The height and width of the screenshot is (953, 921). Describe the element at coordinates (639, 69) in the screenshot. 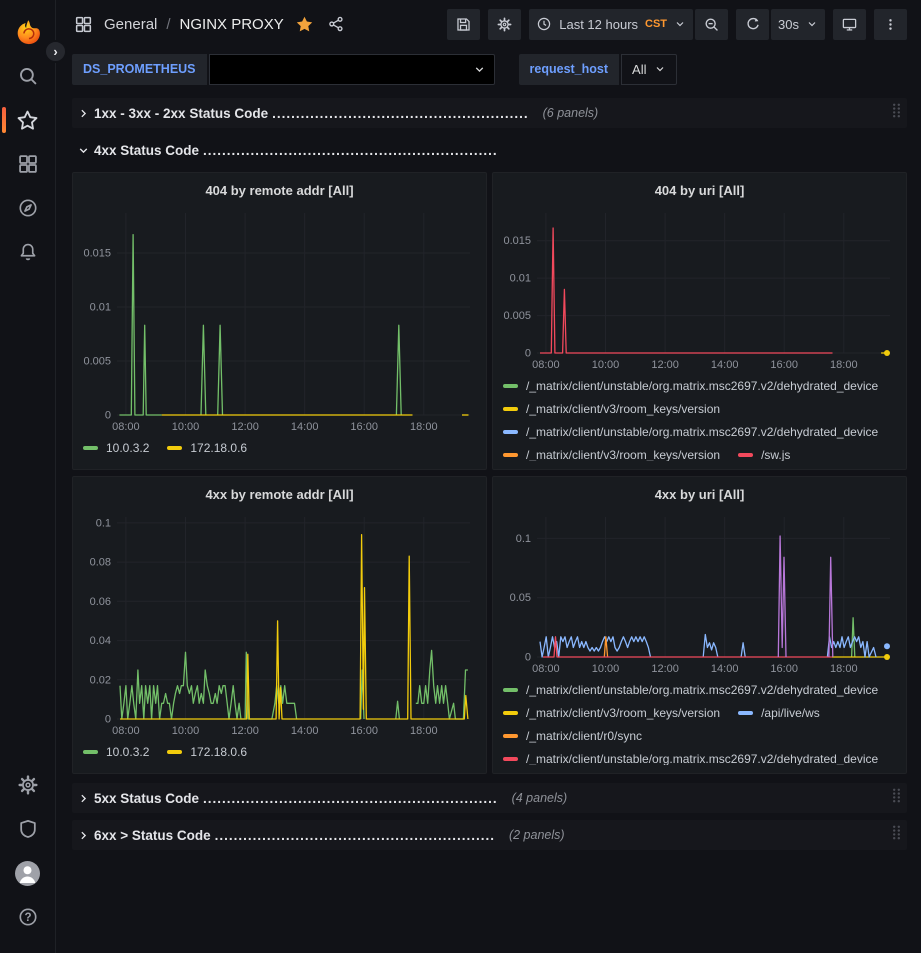

I see `request-host-value: All` at that location.